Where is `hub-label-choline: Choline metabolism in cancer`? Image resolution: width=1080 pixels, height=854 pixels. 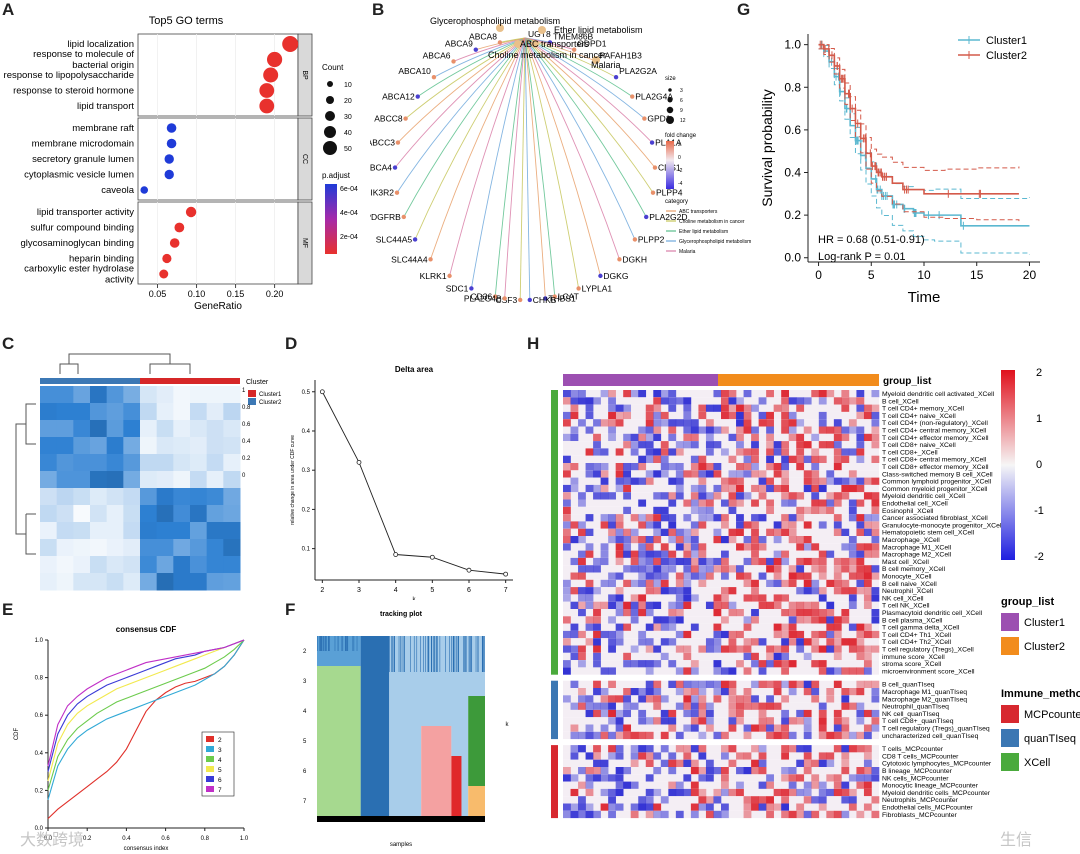 hub-label-choline: Choline metabolism in cancer is located at coordinates (547, 55).